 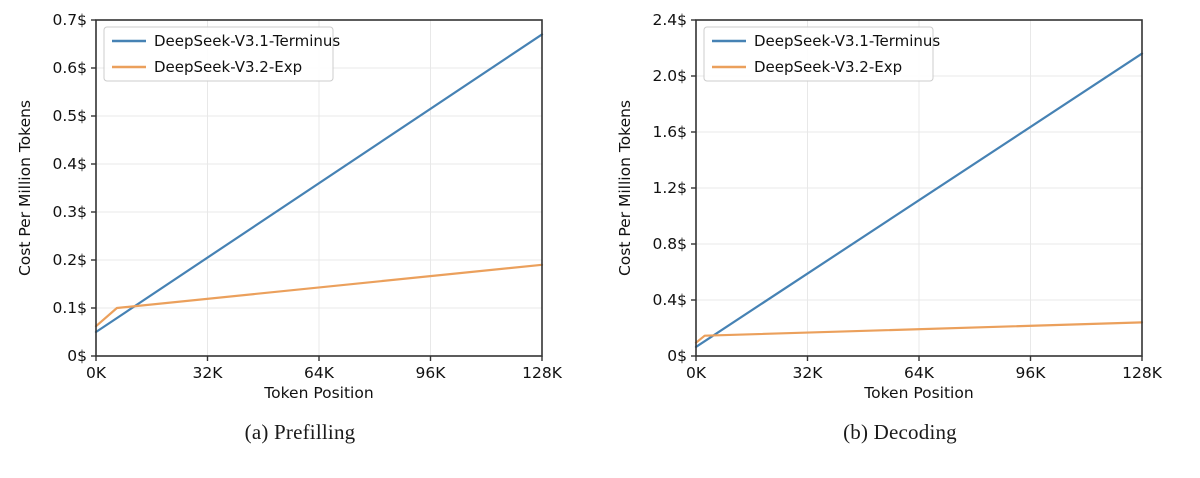 I want to click on y-tick-label: 2.0$, so click(x=669, y=76).